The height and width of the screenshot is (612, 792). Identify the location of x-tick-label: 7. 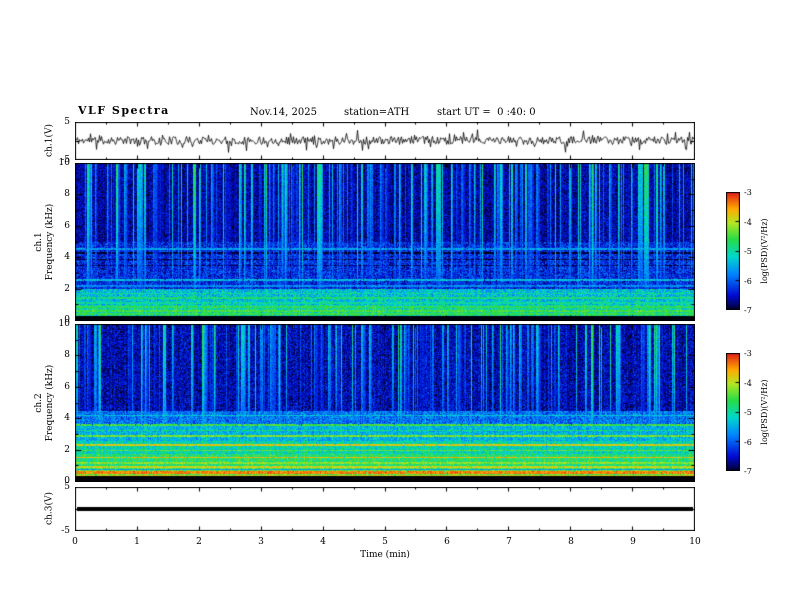
(509, 542).